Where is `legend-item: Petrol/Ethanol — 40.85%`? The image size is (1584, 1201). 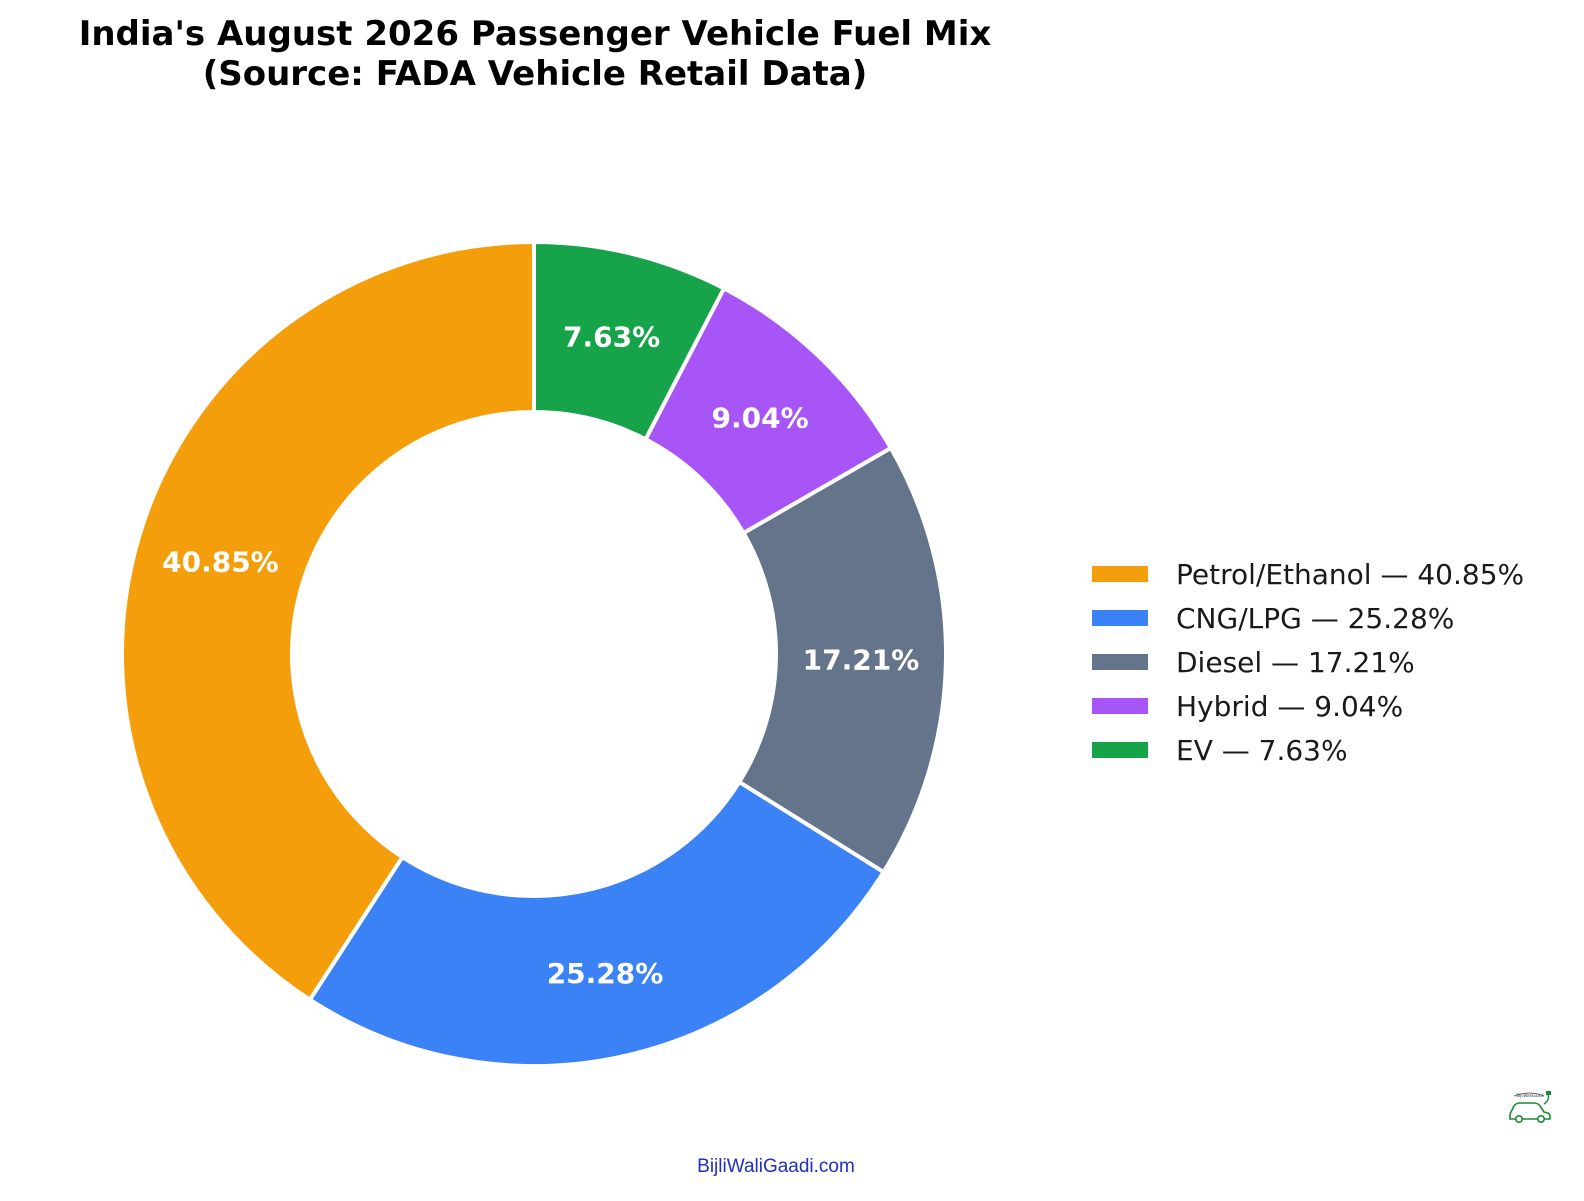
legend-item: Petrol/Ethanol — 40.85% is located at coordinates (1308, 574).